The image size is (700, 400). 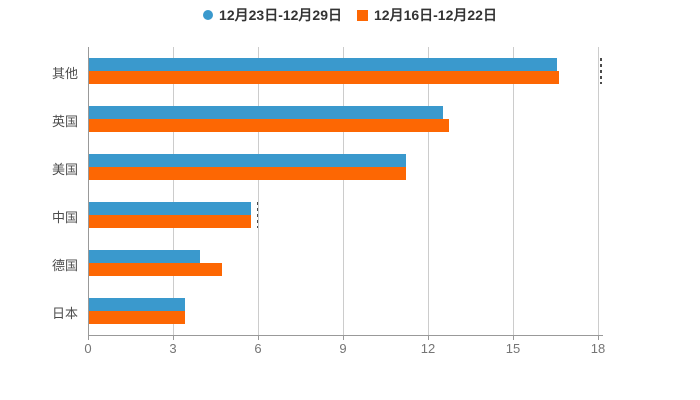 I want to click on category-label: 英国, so click(x=64, y=121).